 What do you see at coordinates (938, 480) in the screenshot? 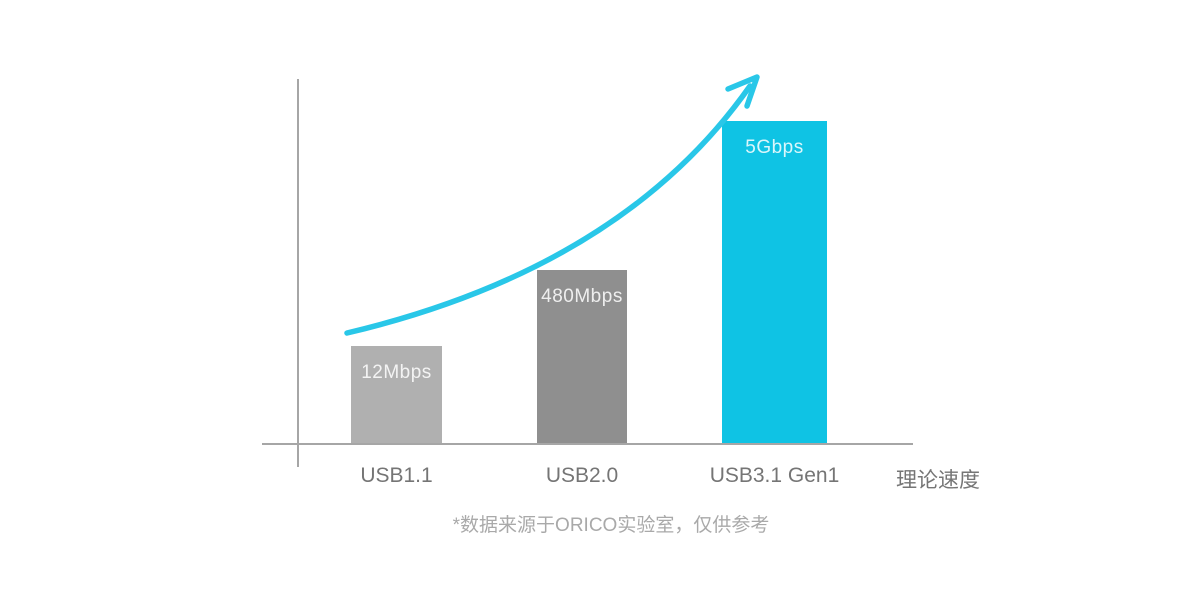
I see `x-axis-title: 理论速度` at bounding box center [938, 480].